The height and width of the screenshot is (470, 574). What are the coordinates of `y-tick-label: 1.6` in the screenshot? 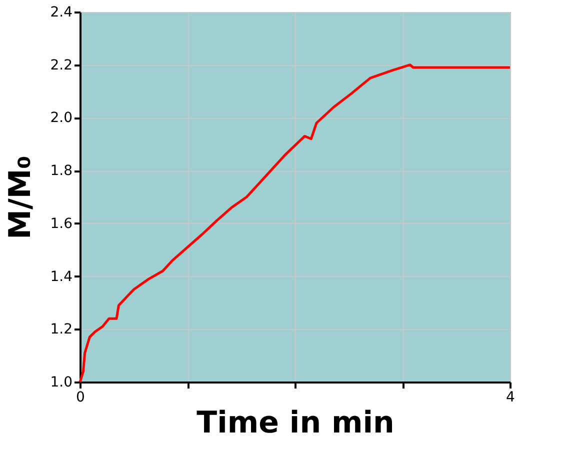 It's located at (61, 224).